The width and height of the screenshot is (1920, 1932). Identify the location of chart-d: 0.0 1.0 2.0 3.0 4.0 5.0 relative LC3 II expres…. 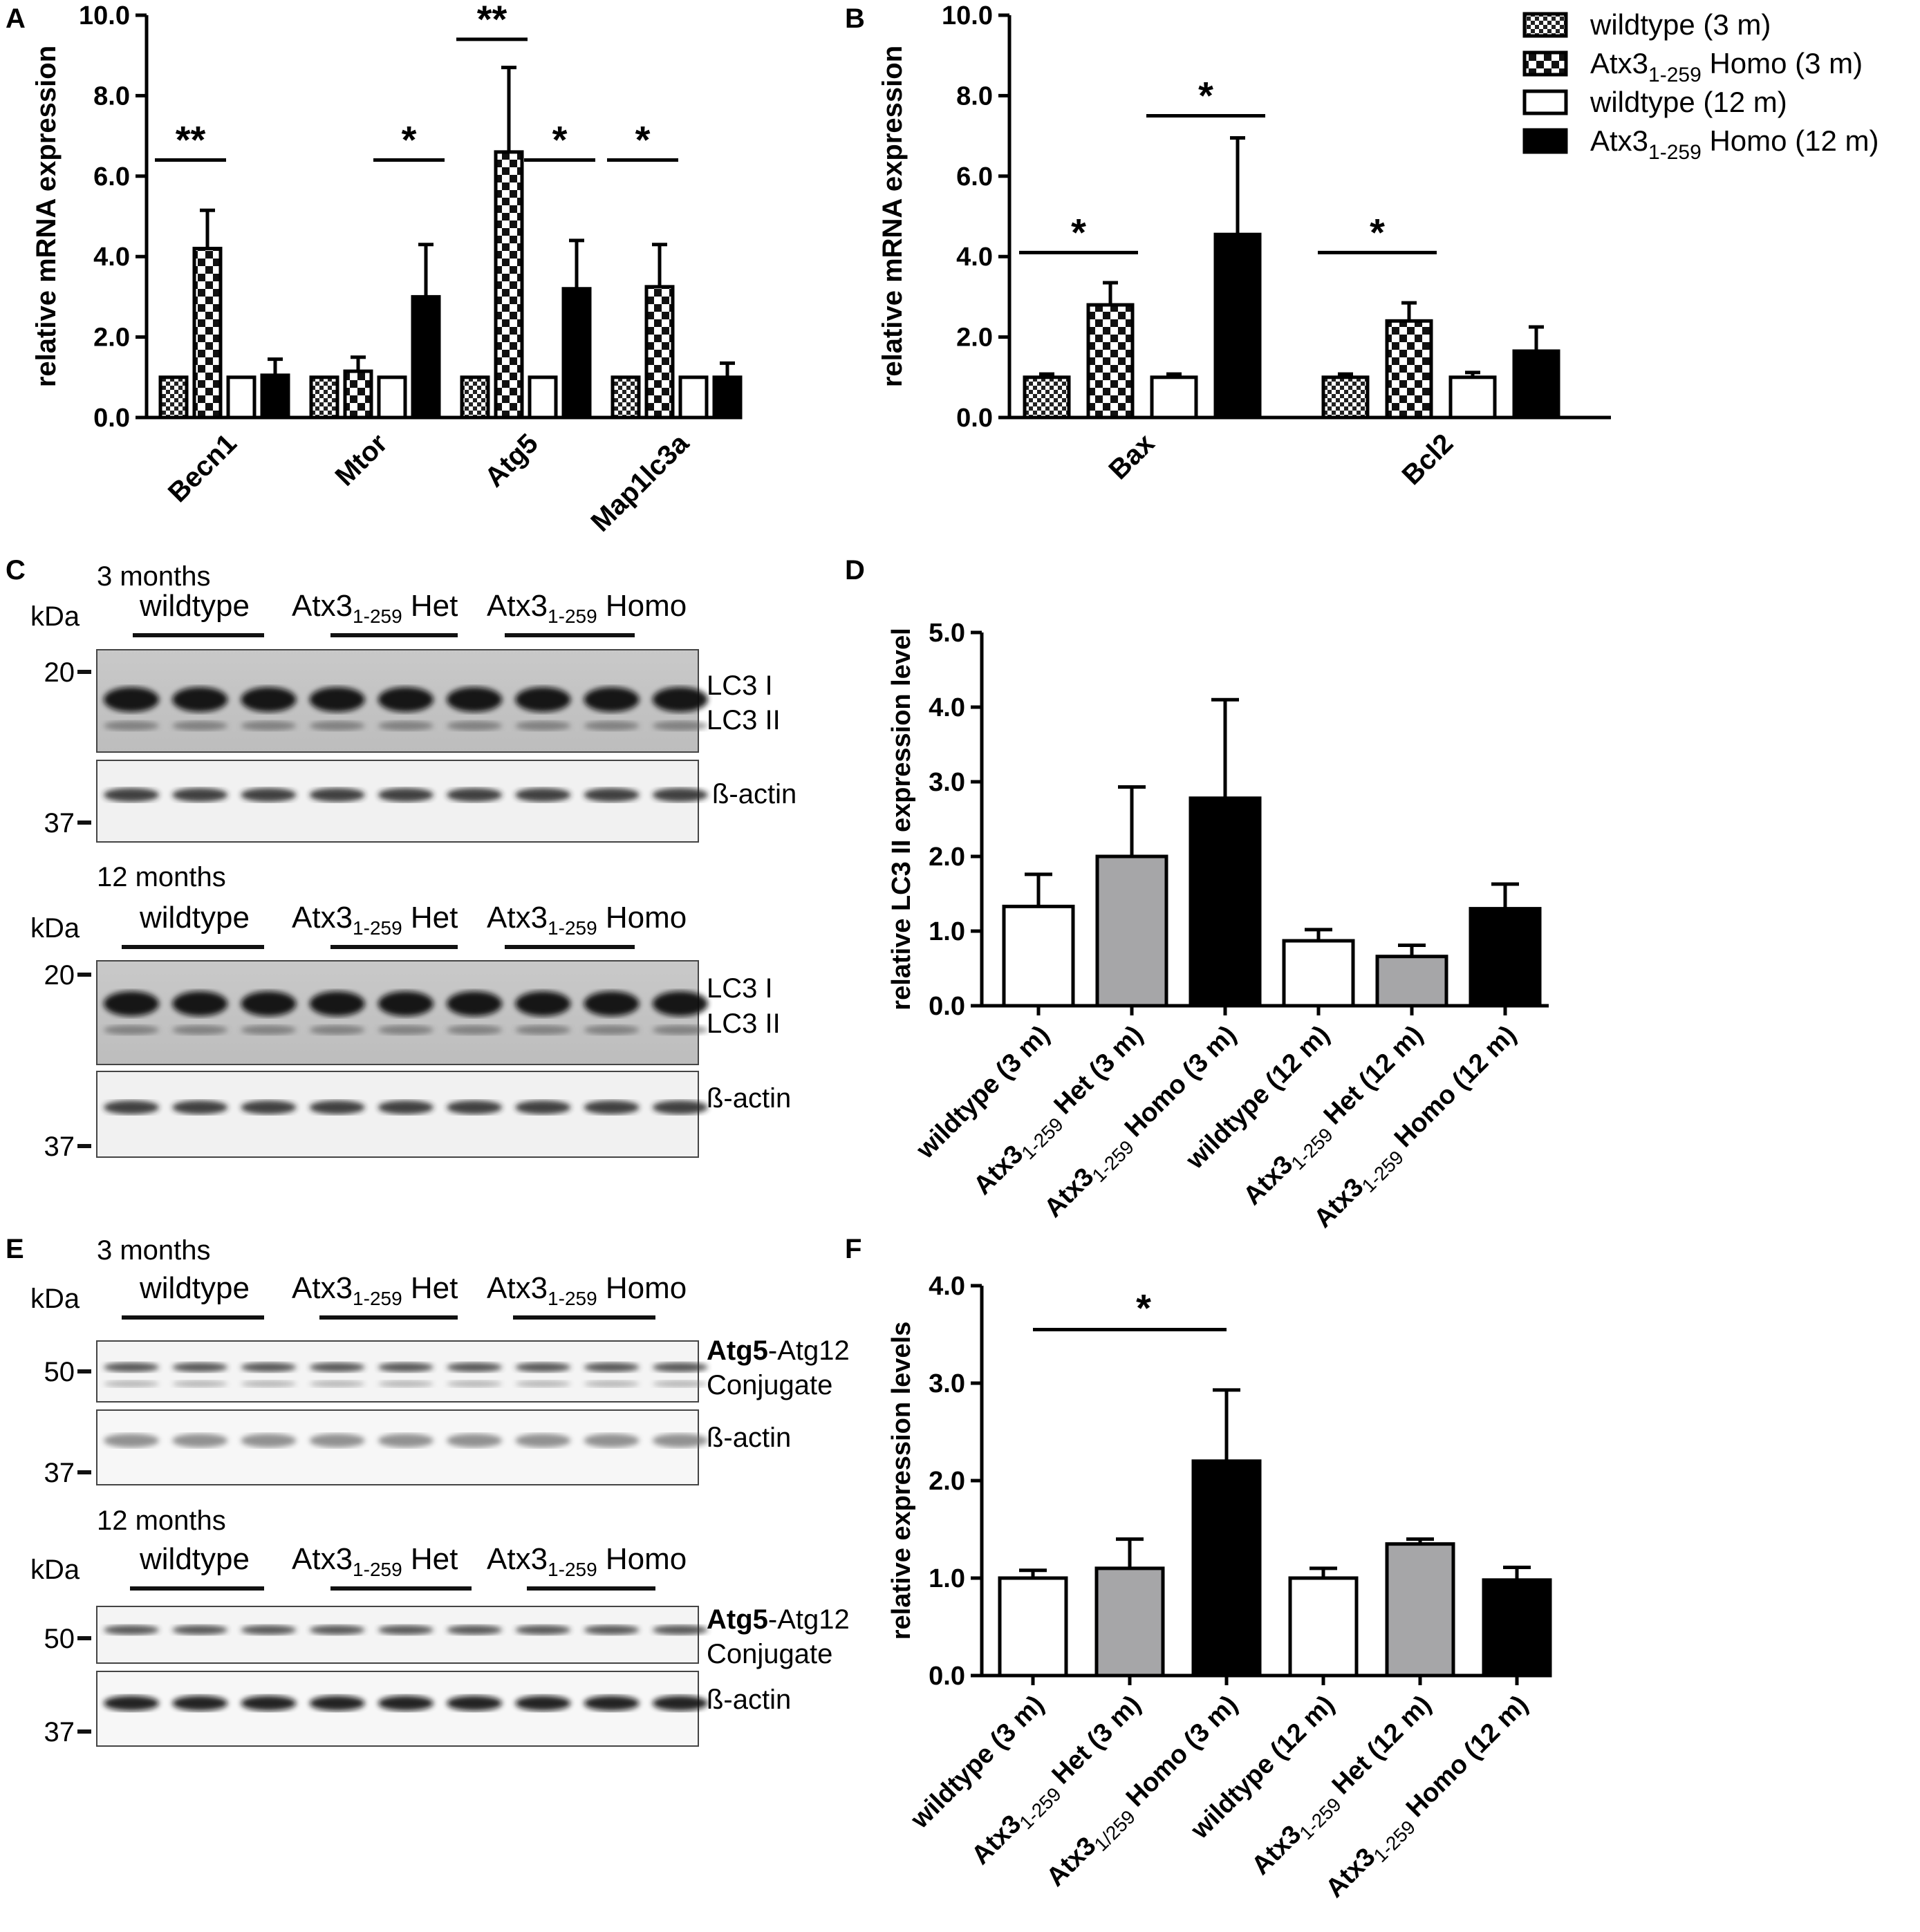
(1218, 928).